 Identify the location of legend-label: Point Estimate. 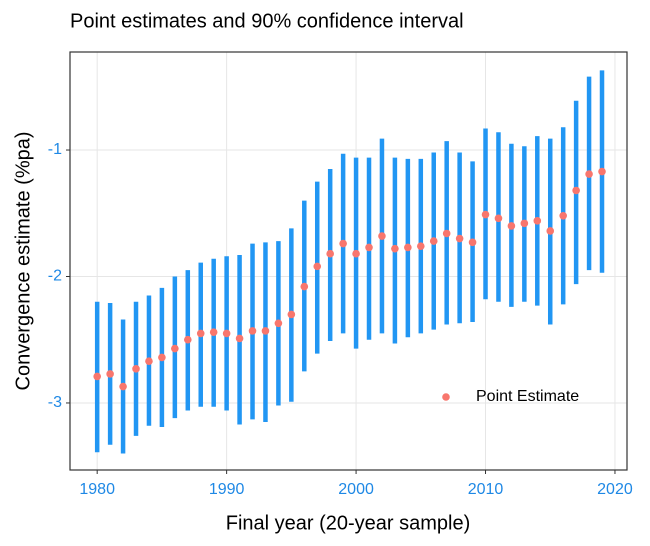
(527, 396).